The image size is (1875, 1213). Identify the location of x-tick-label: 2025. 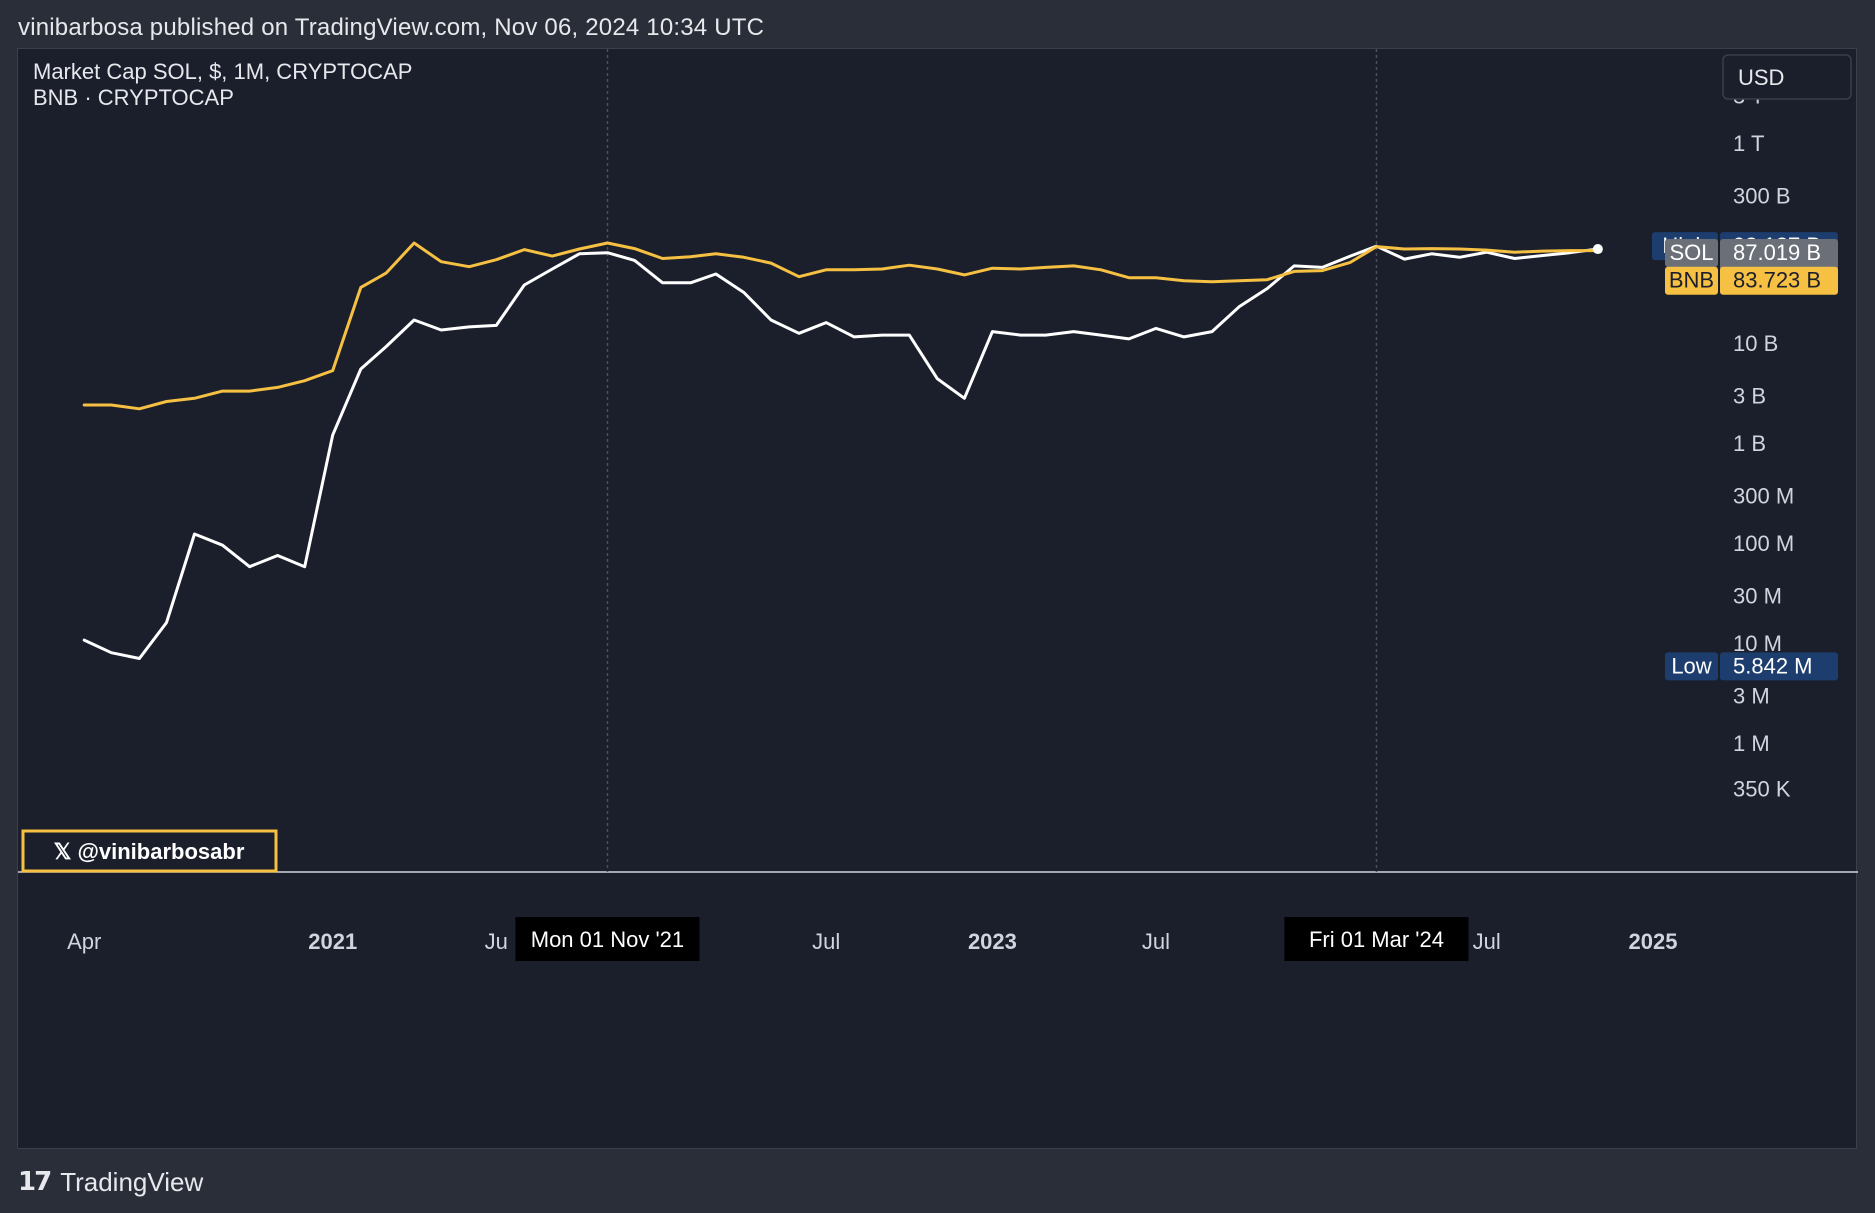
(1653, 941).